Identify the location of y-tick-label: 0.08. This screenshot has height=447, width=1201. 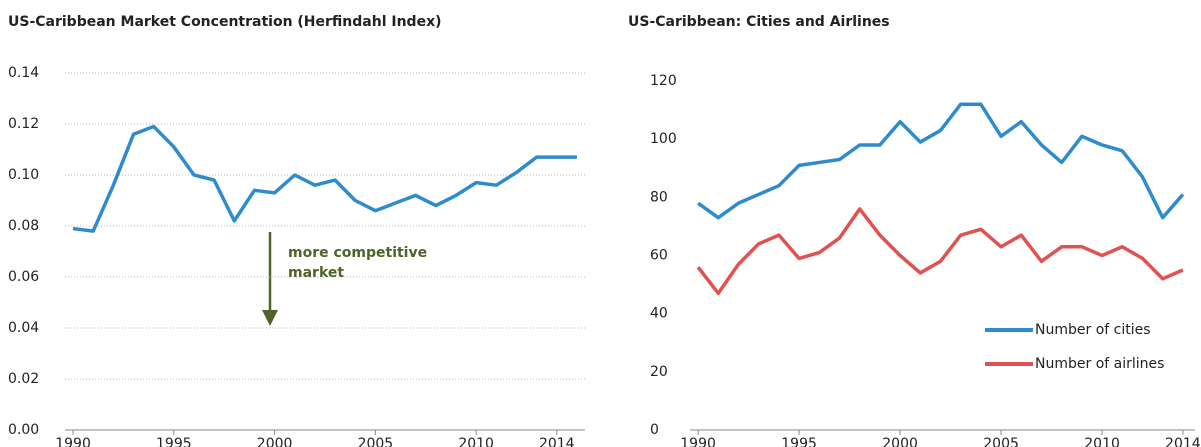
(23, 226).